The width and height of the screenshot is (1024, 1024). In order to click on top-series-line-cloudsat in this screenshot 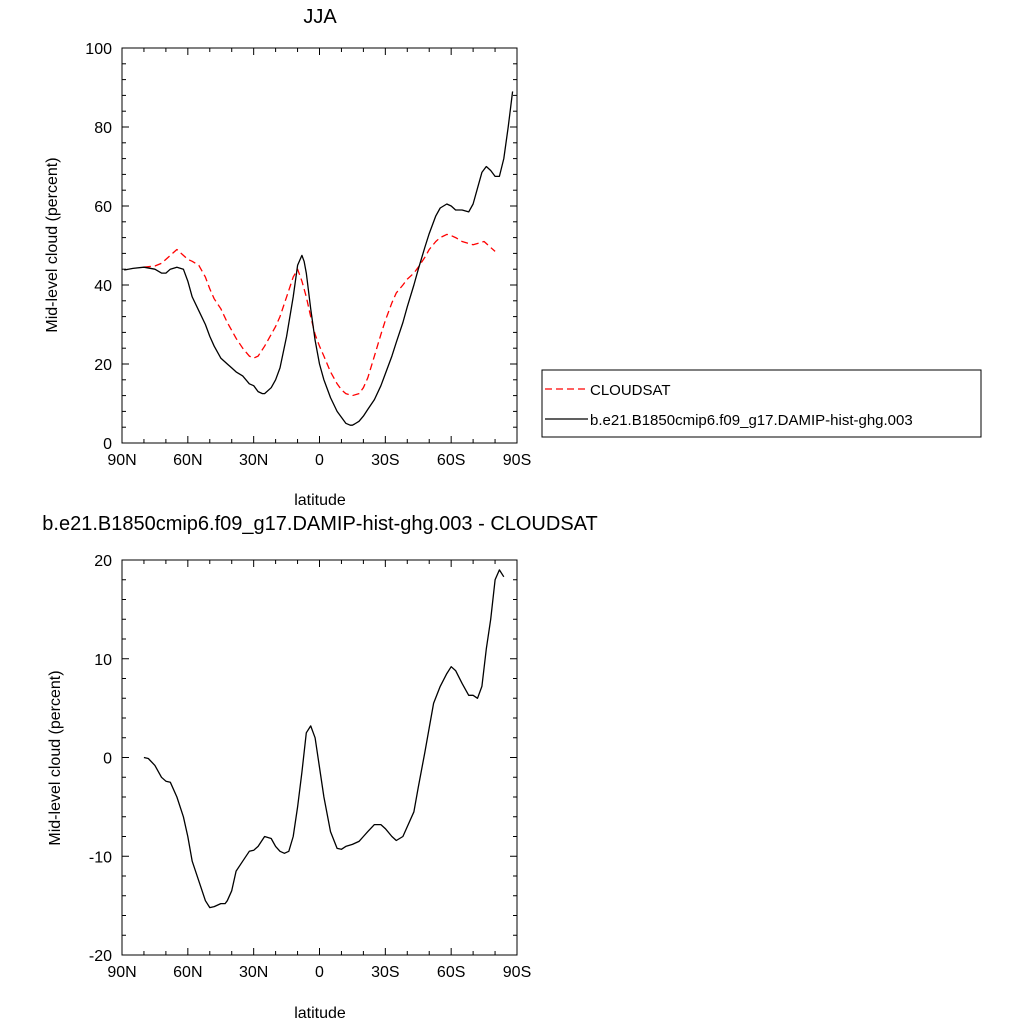, I will do `click(319, 315)`.